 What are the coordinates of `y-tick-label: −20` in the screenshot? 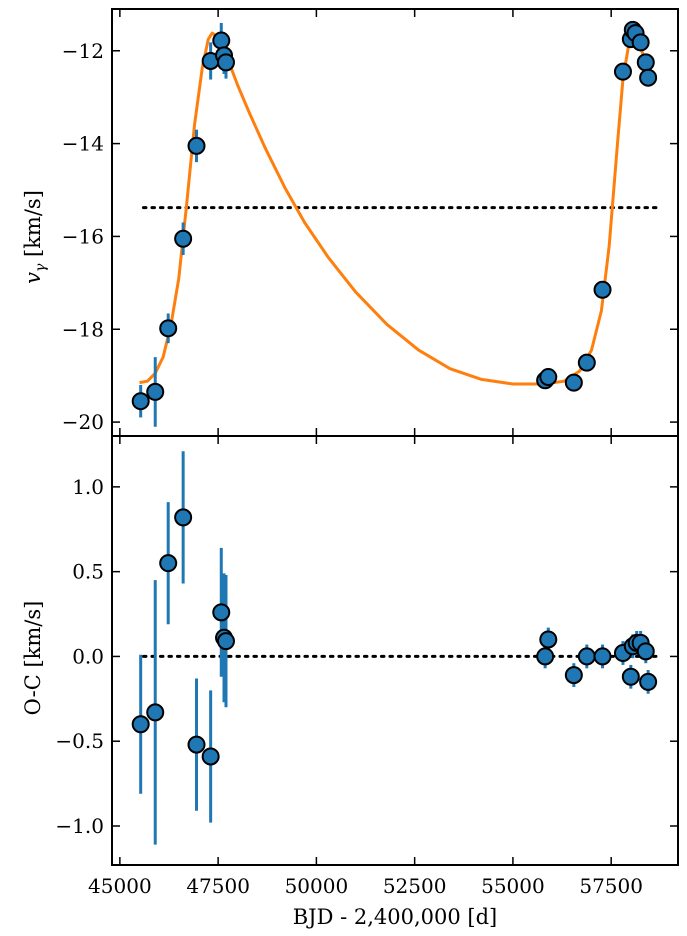 It's located at (83, 422).